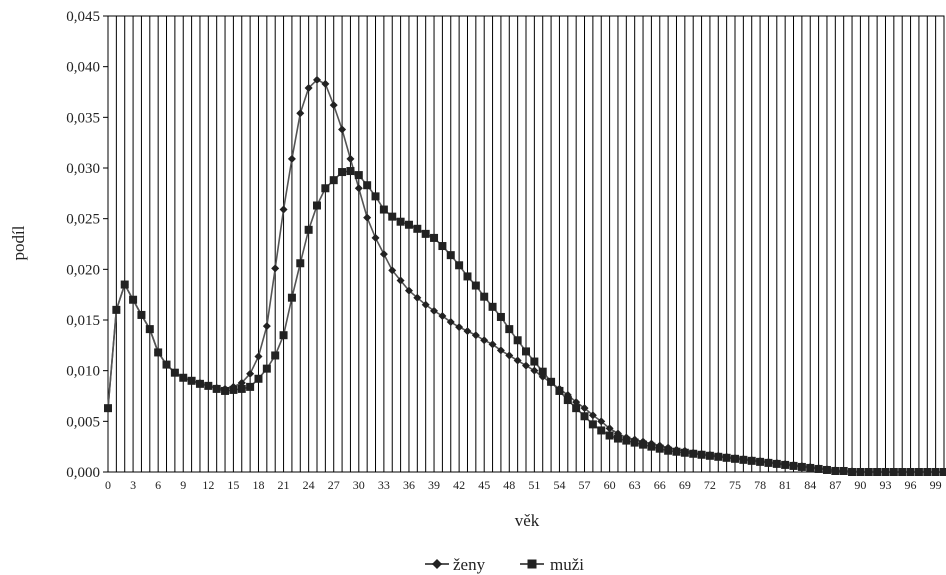 The image size is (946, 575). Describe the element at coordinates (284, 485) in the screenshot. I see `x-tick-label: 21` at that location.